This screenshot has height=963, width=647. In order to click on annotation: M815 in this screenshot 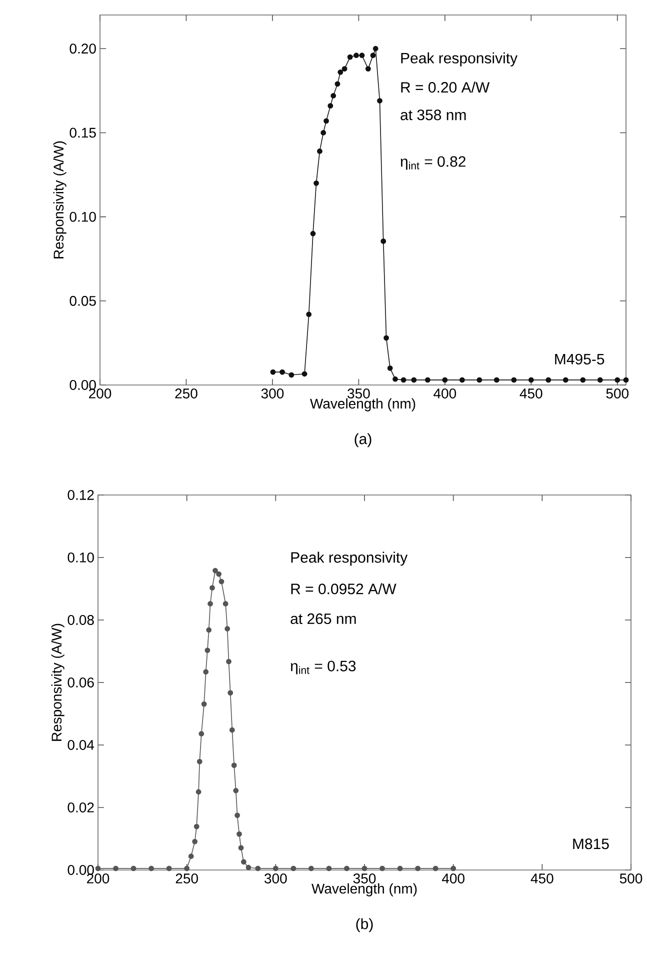, I will do `click(591, 844)`.